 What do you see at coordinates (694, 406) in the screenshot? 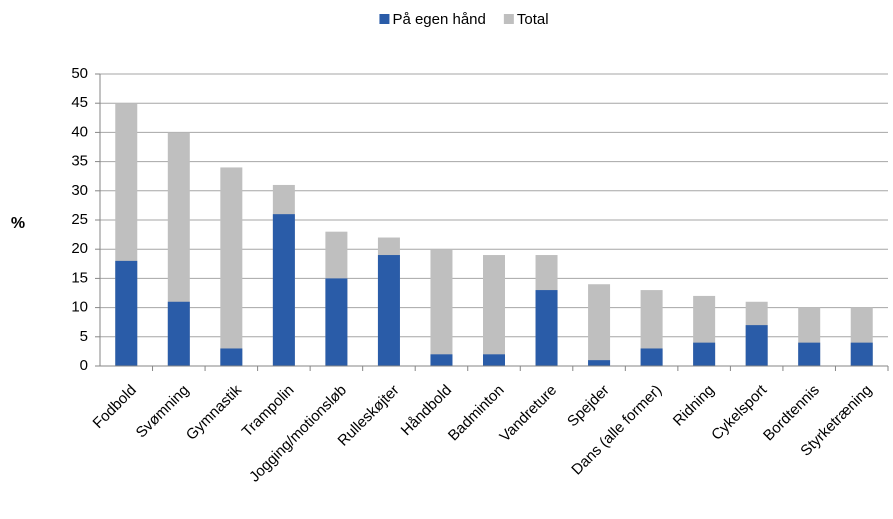
I see `x-tick-label: Ridning` at bounding box center [694, 406].